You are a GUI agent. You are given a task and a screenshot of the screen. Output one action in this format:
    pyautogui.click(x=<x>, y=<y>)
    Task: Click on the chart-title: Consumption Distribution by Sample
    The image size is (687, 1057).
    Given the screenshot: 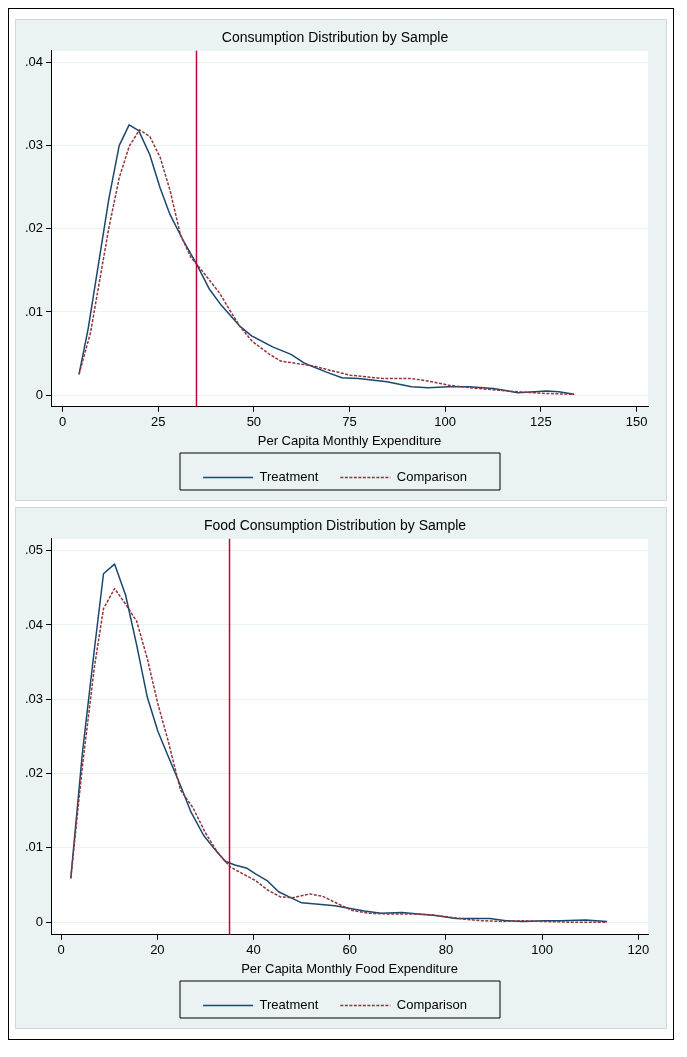 What is the action you would take?
    pyautogui.click(x=335, y=37)
    